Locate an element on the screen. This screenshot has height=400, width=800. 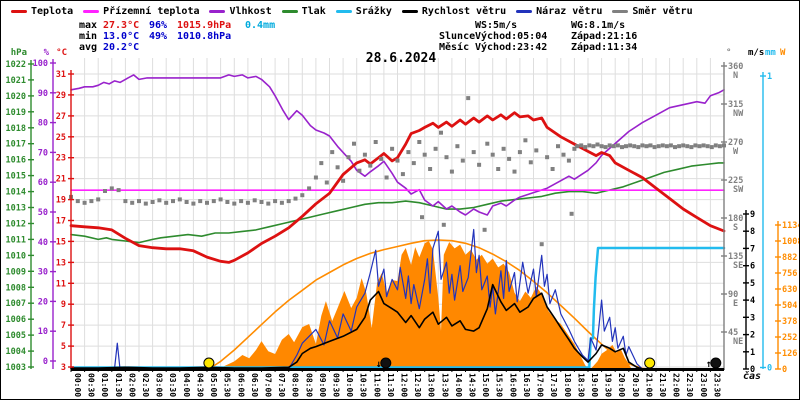
legend-item-2: Přízemní teplota is located at coordinates (141, 11).